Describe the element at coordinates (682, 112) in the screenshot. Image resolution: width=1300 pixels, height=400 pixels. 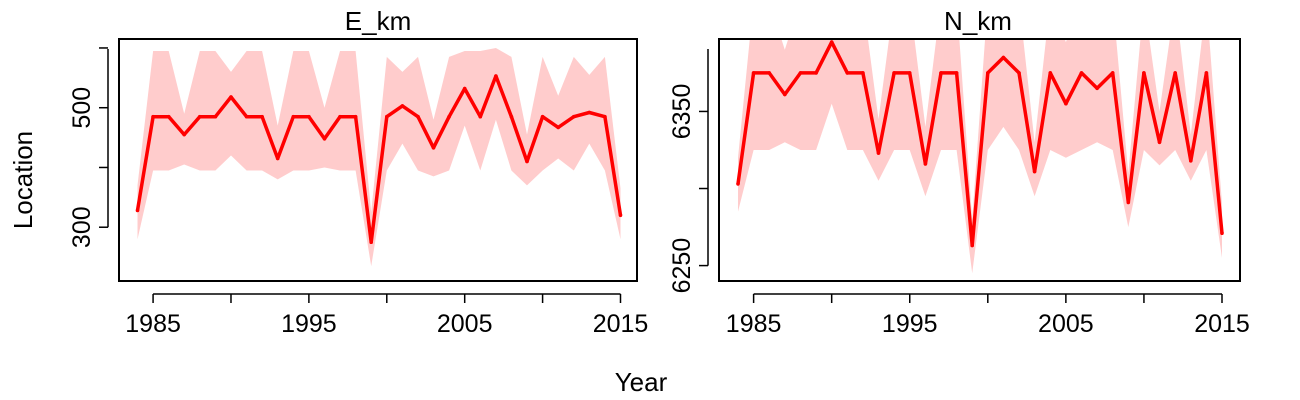
I see `y-tick-label: 6350` at that location.